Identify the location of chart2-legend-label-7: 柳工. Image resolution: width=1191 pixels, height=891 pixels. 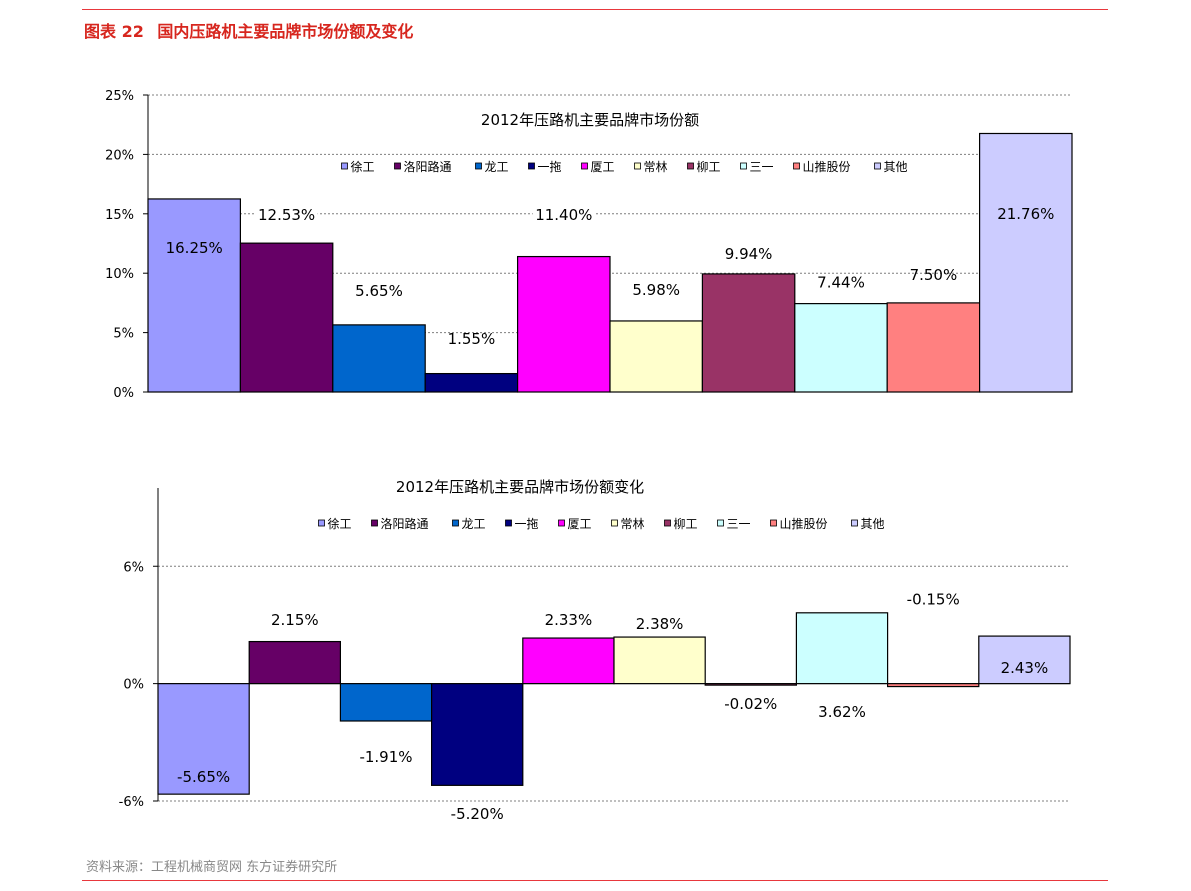
(686, 524).